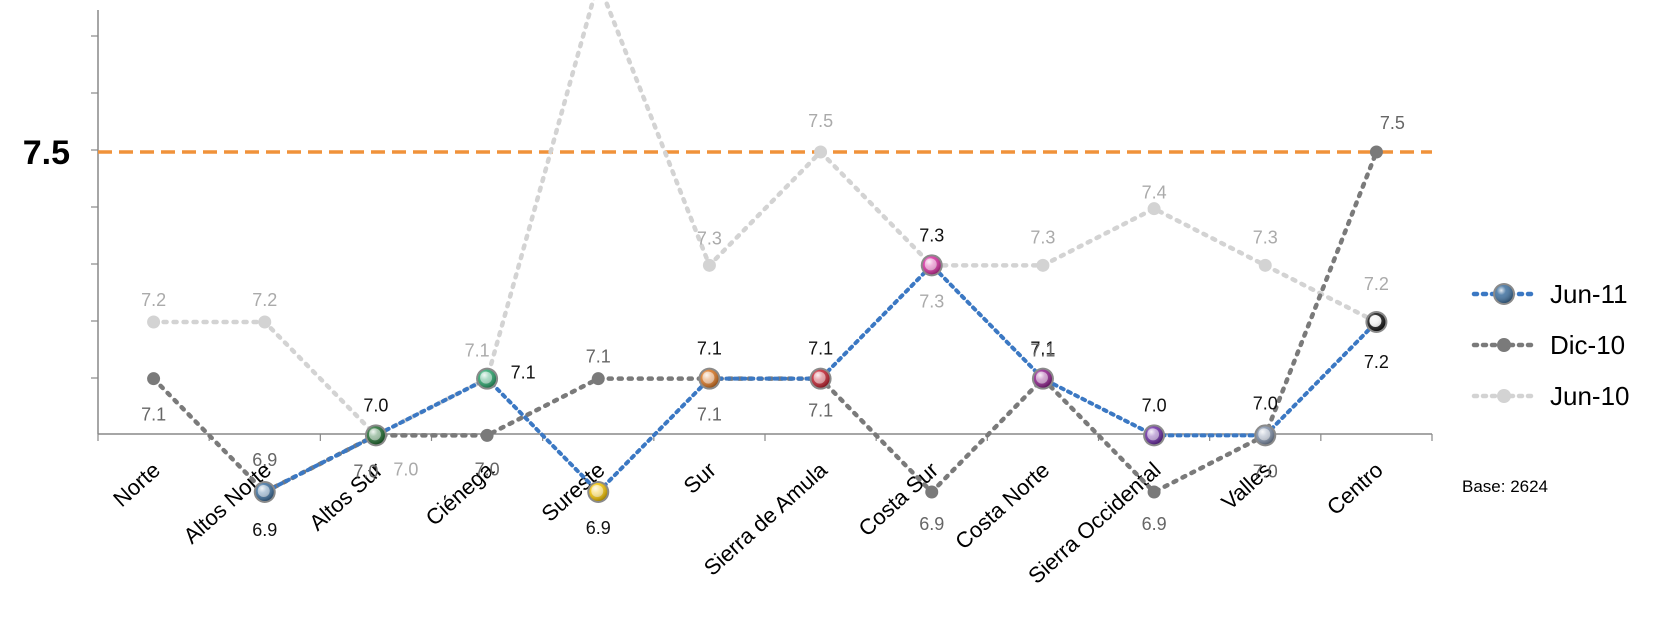  Describe the element at coordinates (931, 235) in the screenshot. I see `data-label-jun-11: 7.3` at that location.